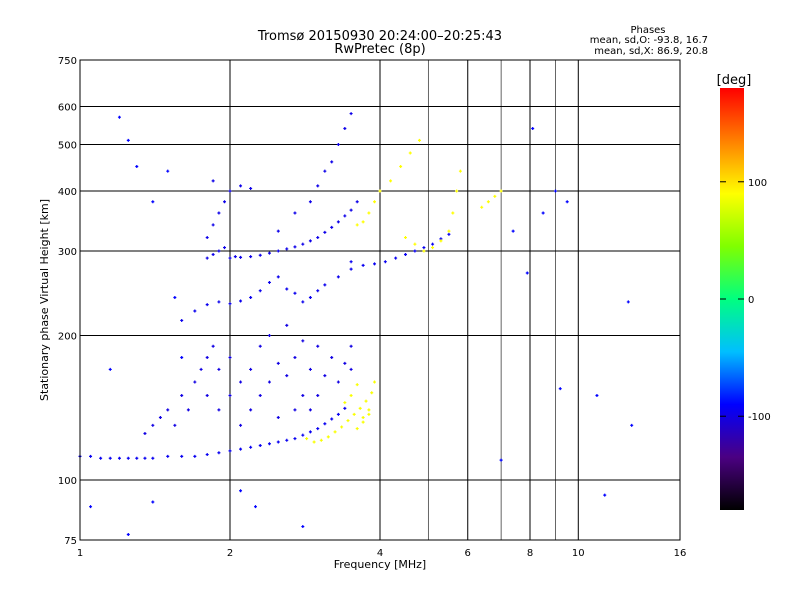 The width and height of the screenshot is (800, 600). Describe the element at coordinates (230, 553) in the screenshot. I see `x-tick-label: 2` at that location.